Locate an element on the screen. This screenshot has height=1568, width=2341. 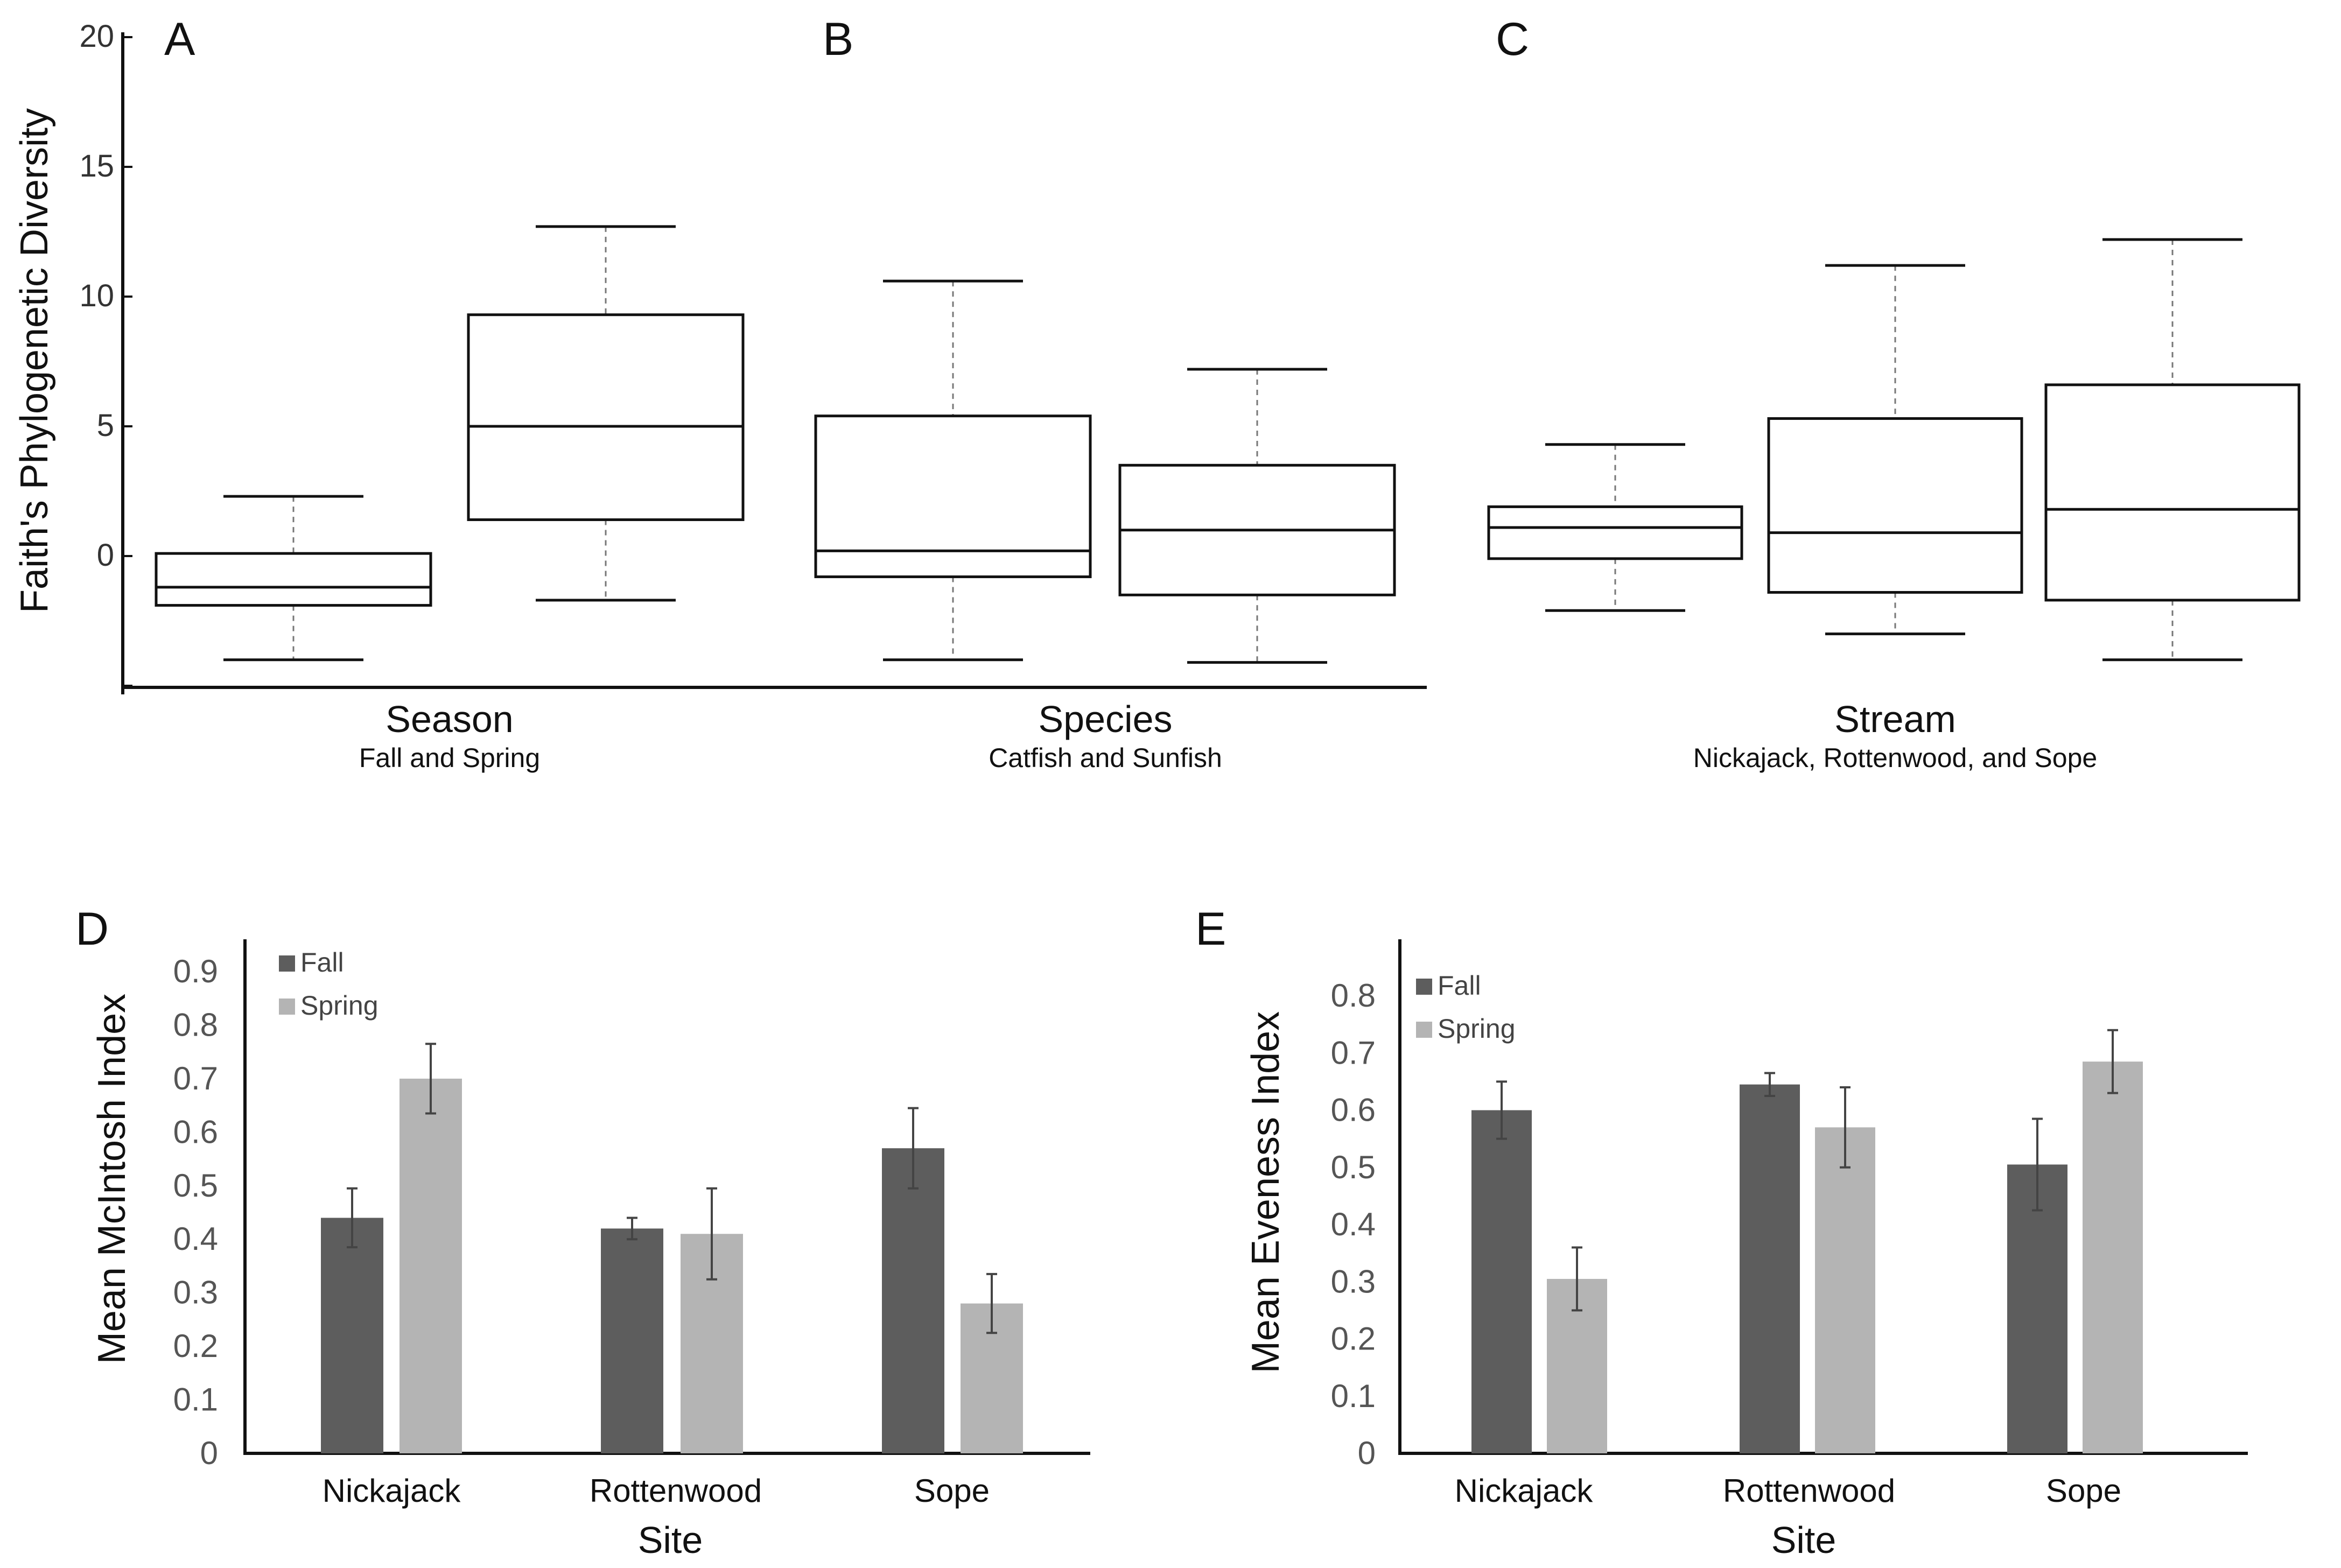
group-title-season: Season is located at coordinates (449, 719).